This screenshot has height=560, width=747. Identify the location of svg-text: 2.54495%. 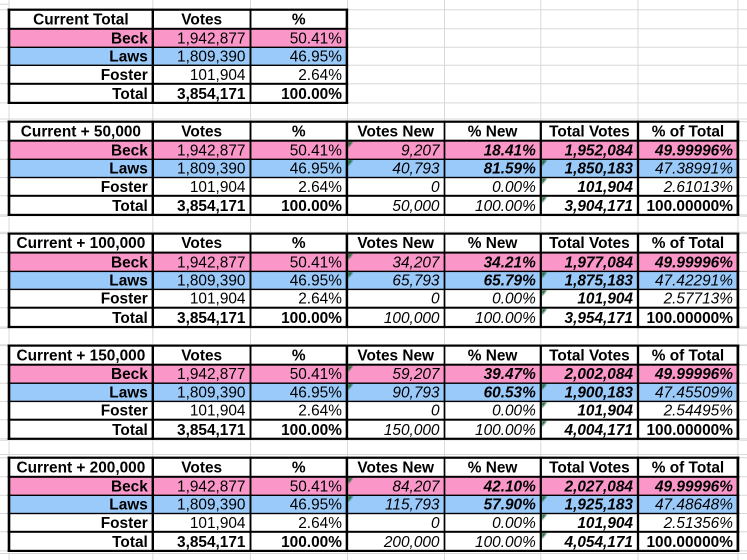
(698, 411).